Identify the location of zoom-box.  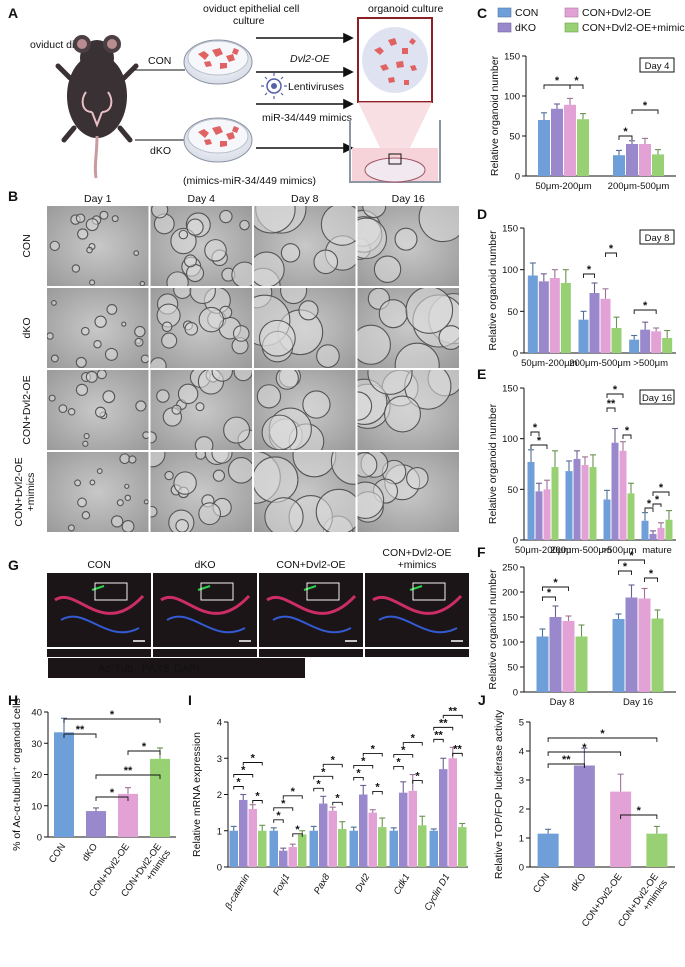
(111, 591).